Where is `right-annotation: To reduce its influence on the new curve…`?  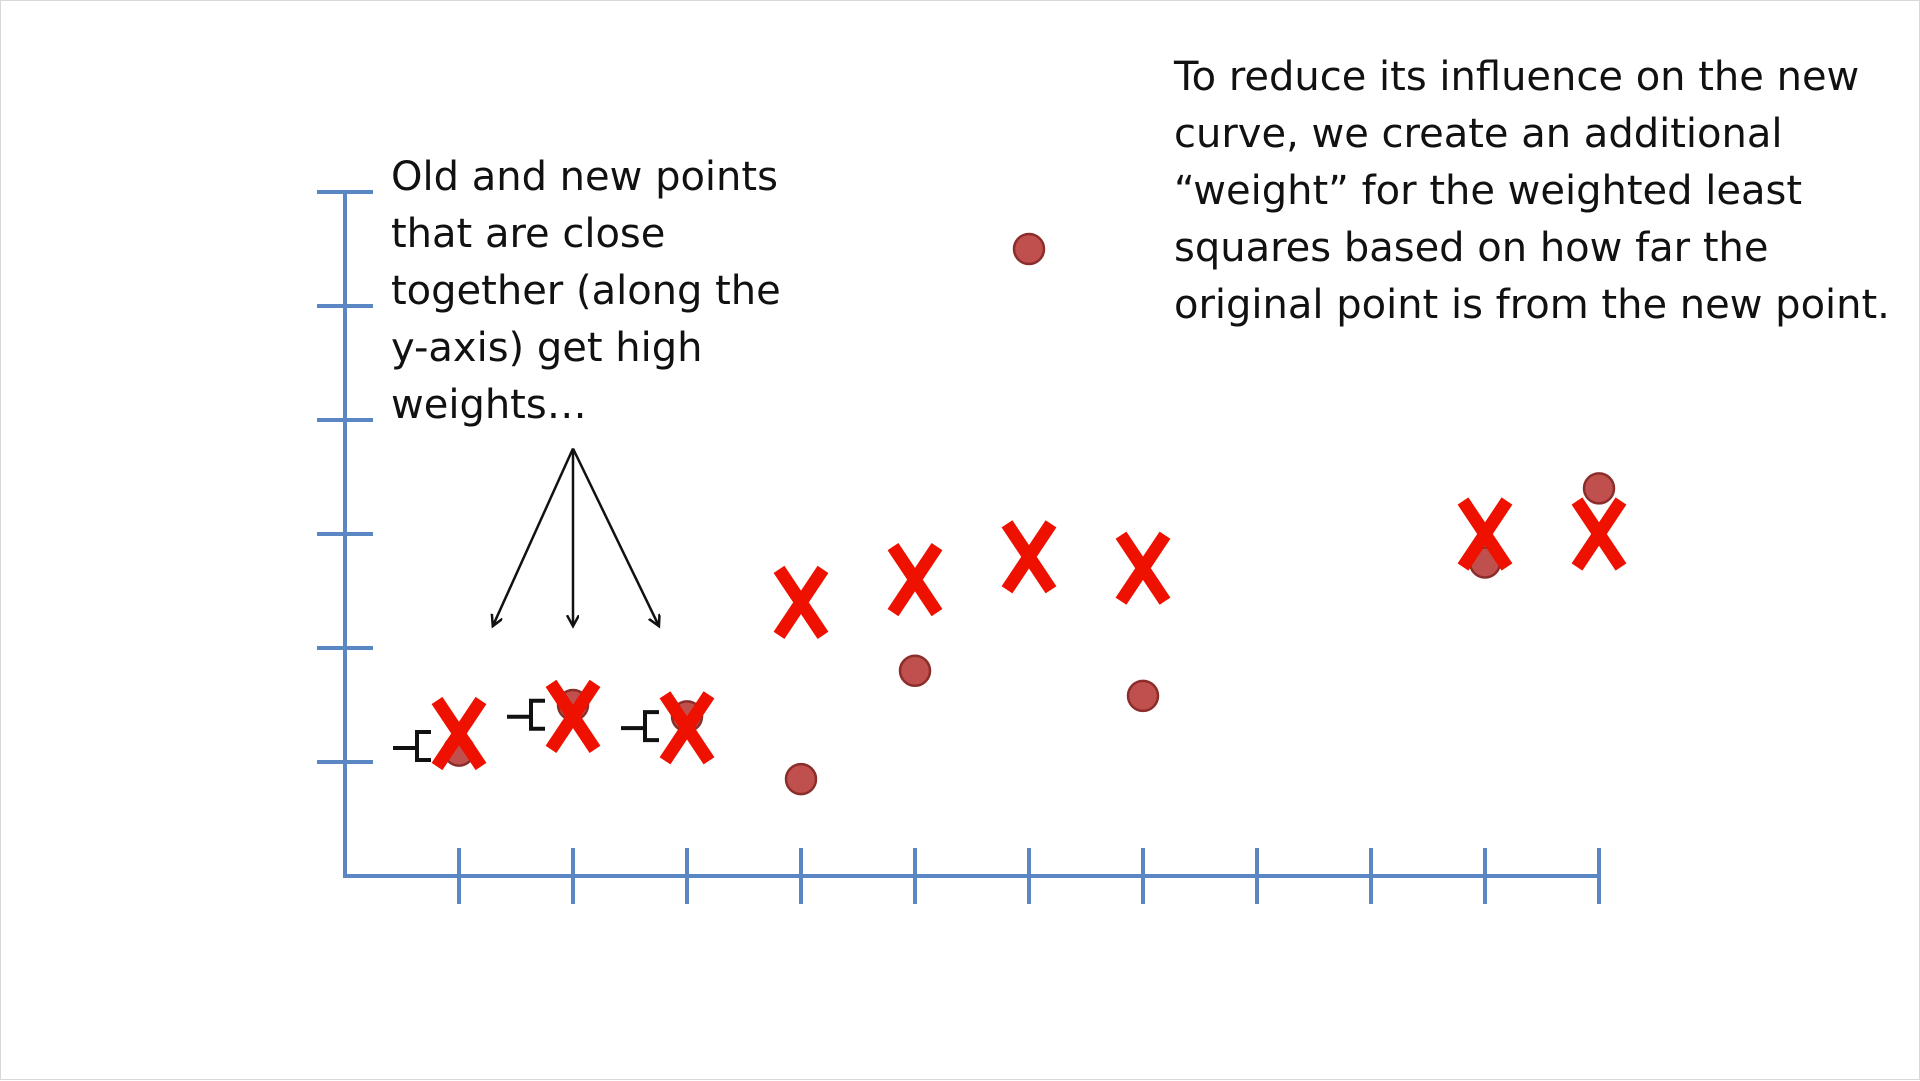
right-annotation: To reduce its influence on the new curve… is located at coordinates (1532, 191).